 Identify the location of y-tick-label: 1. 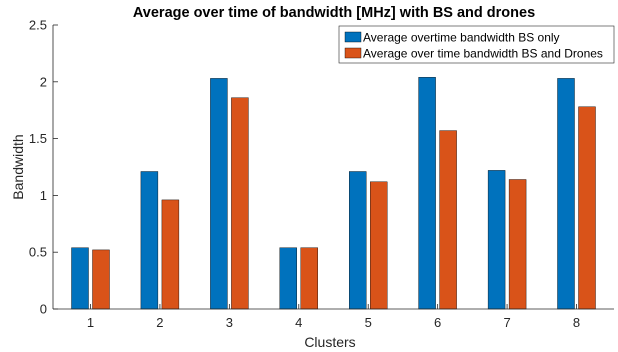
(43, 195).